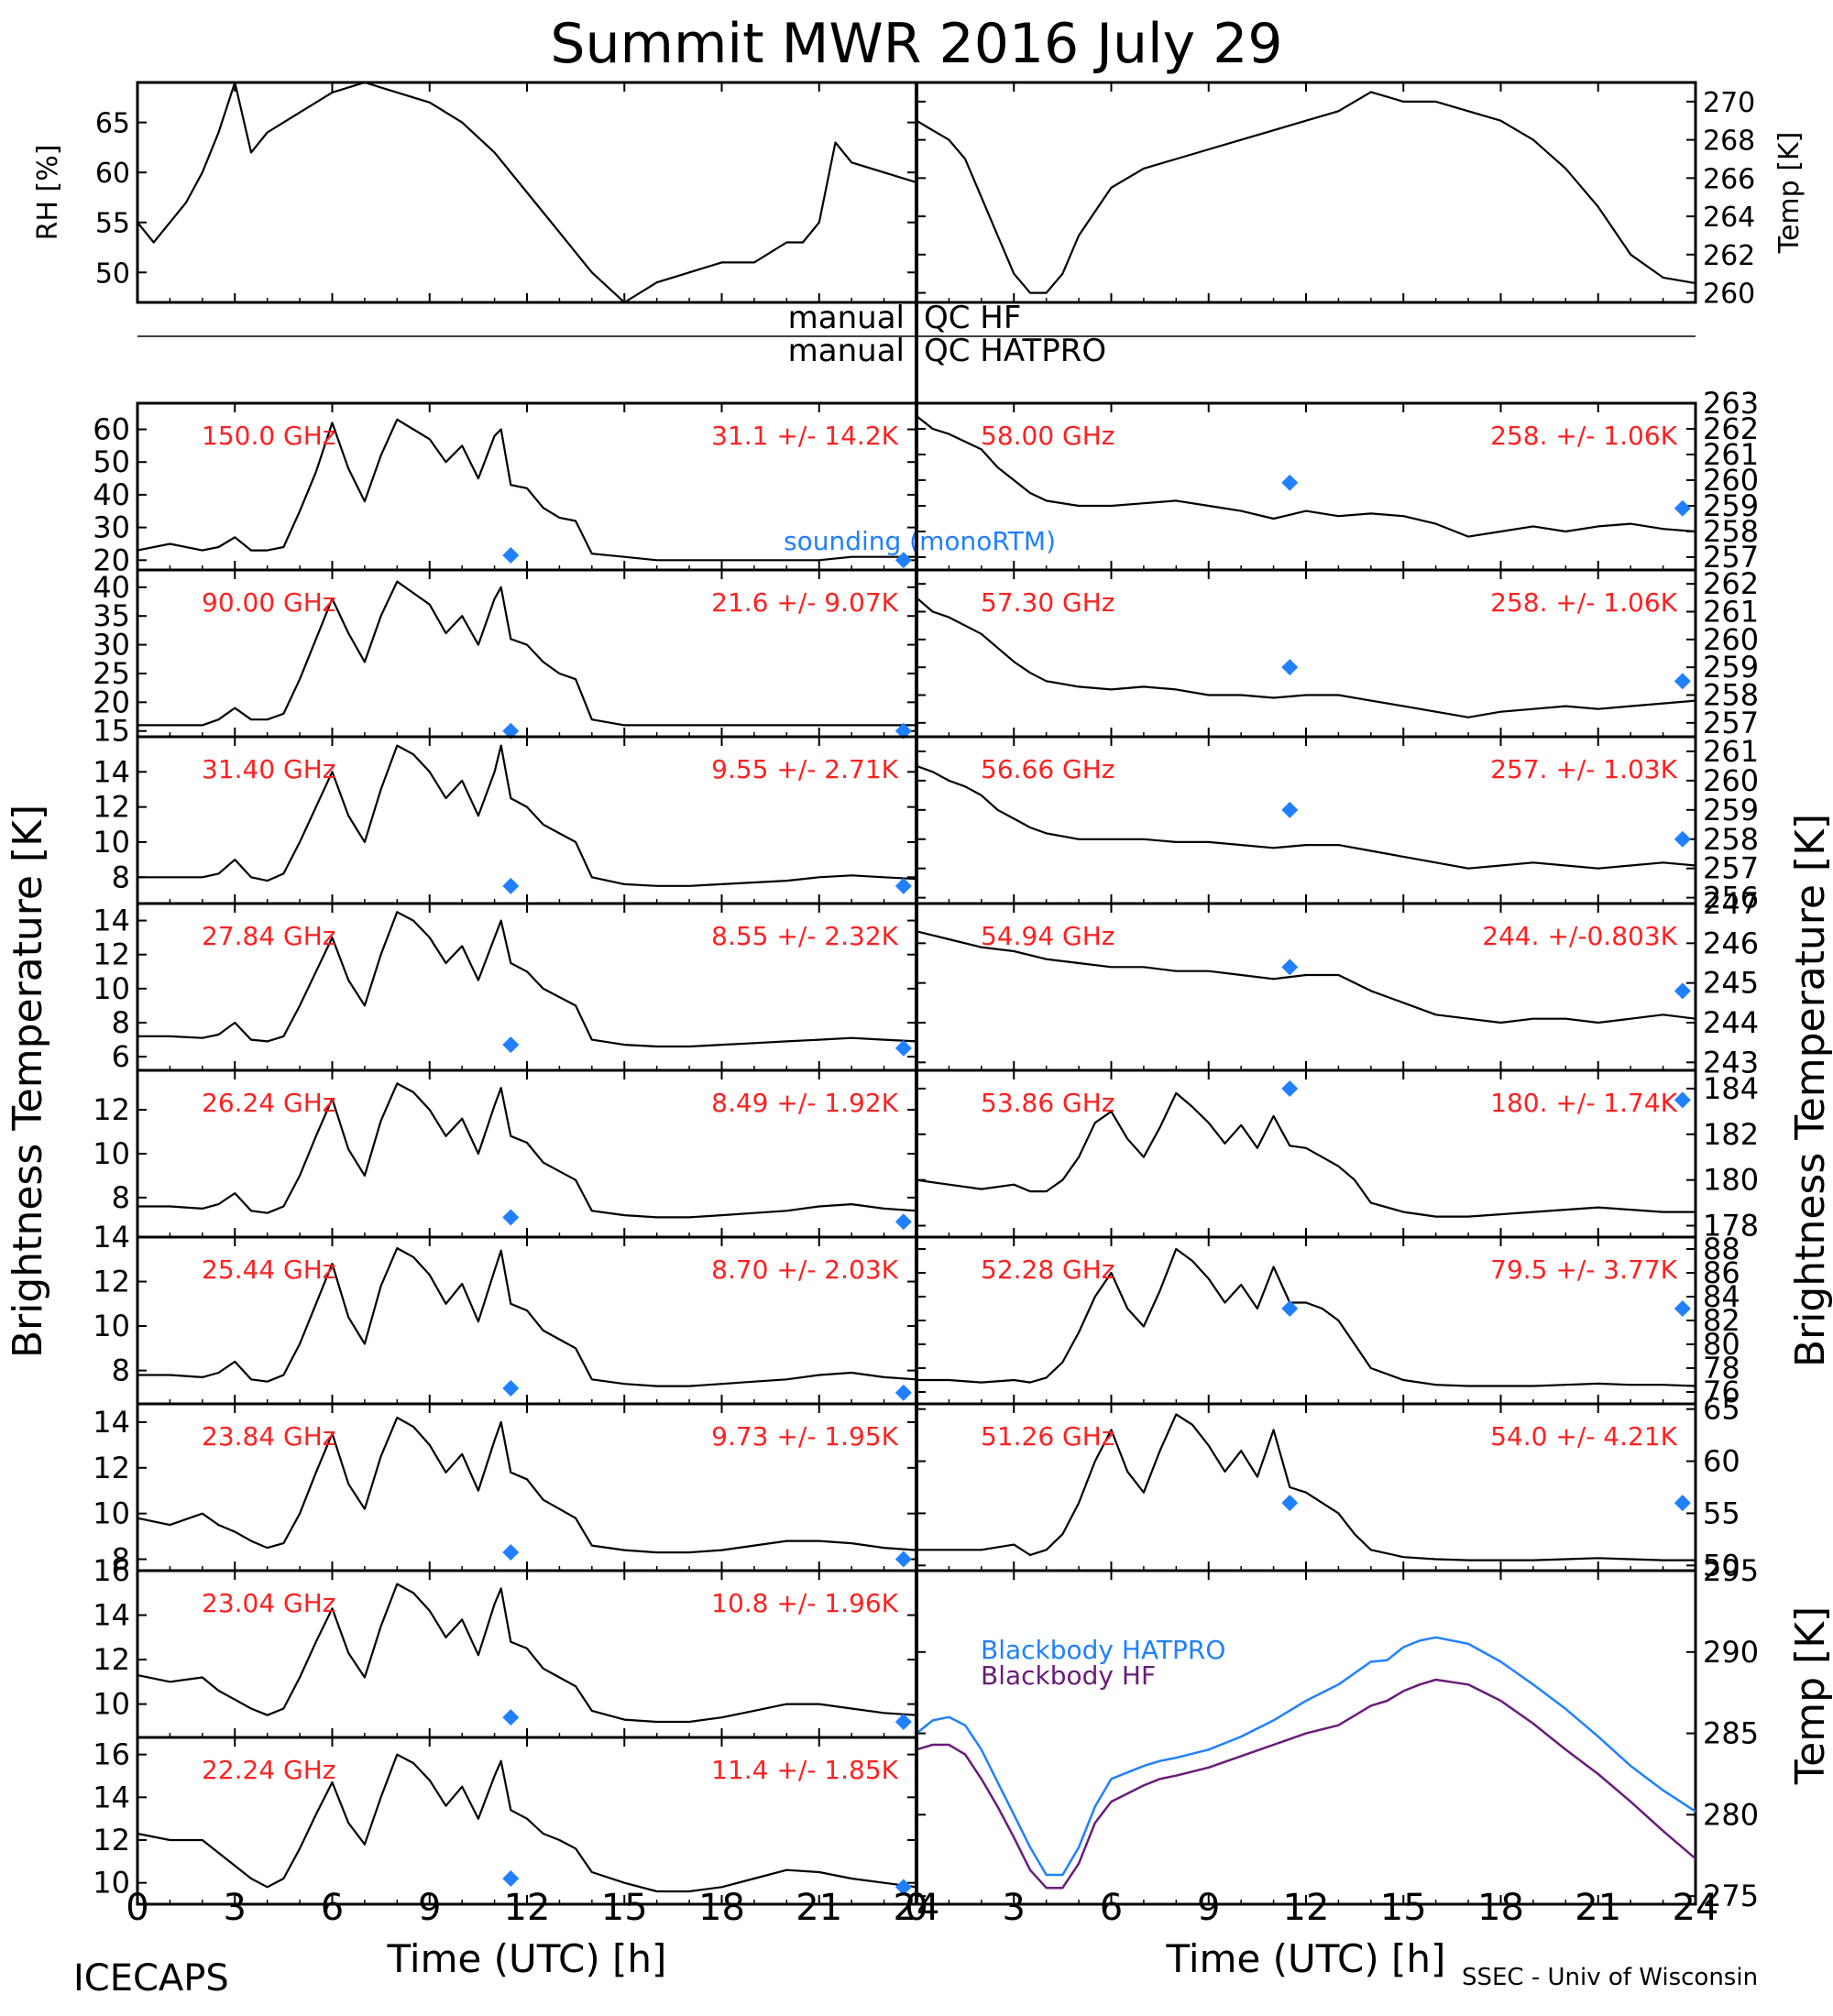 The height and width of the screenshot is (2016, 1833). Describe the element at coordinates (1403, 1908) in the screenshot. I see `x-tick-label: 15` at that location.